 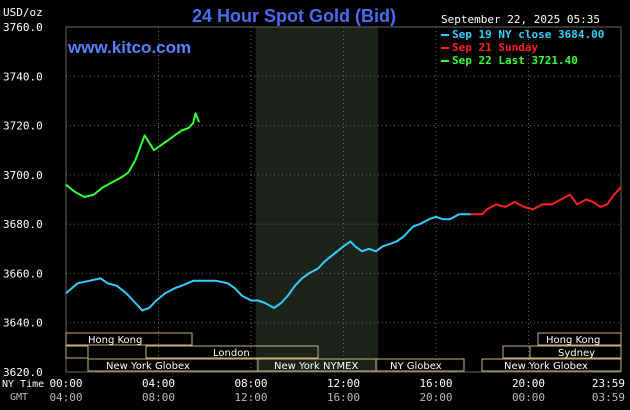 I want to click on y-tick-label: 3700.0, so click(x=23, y=175).